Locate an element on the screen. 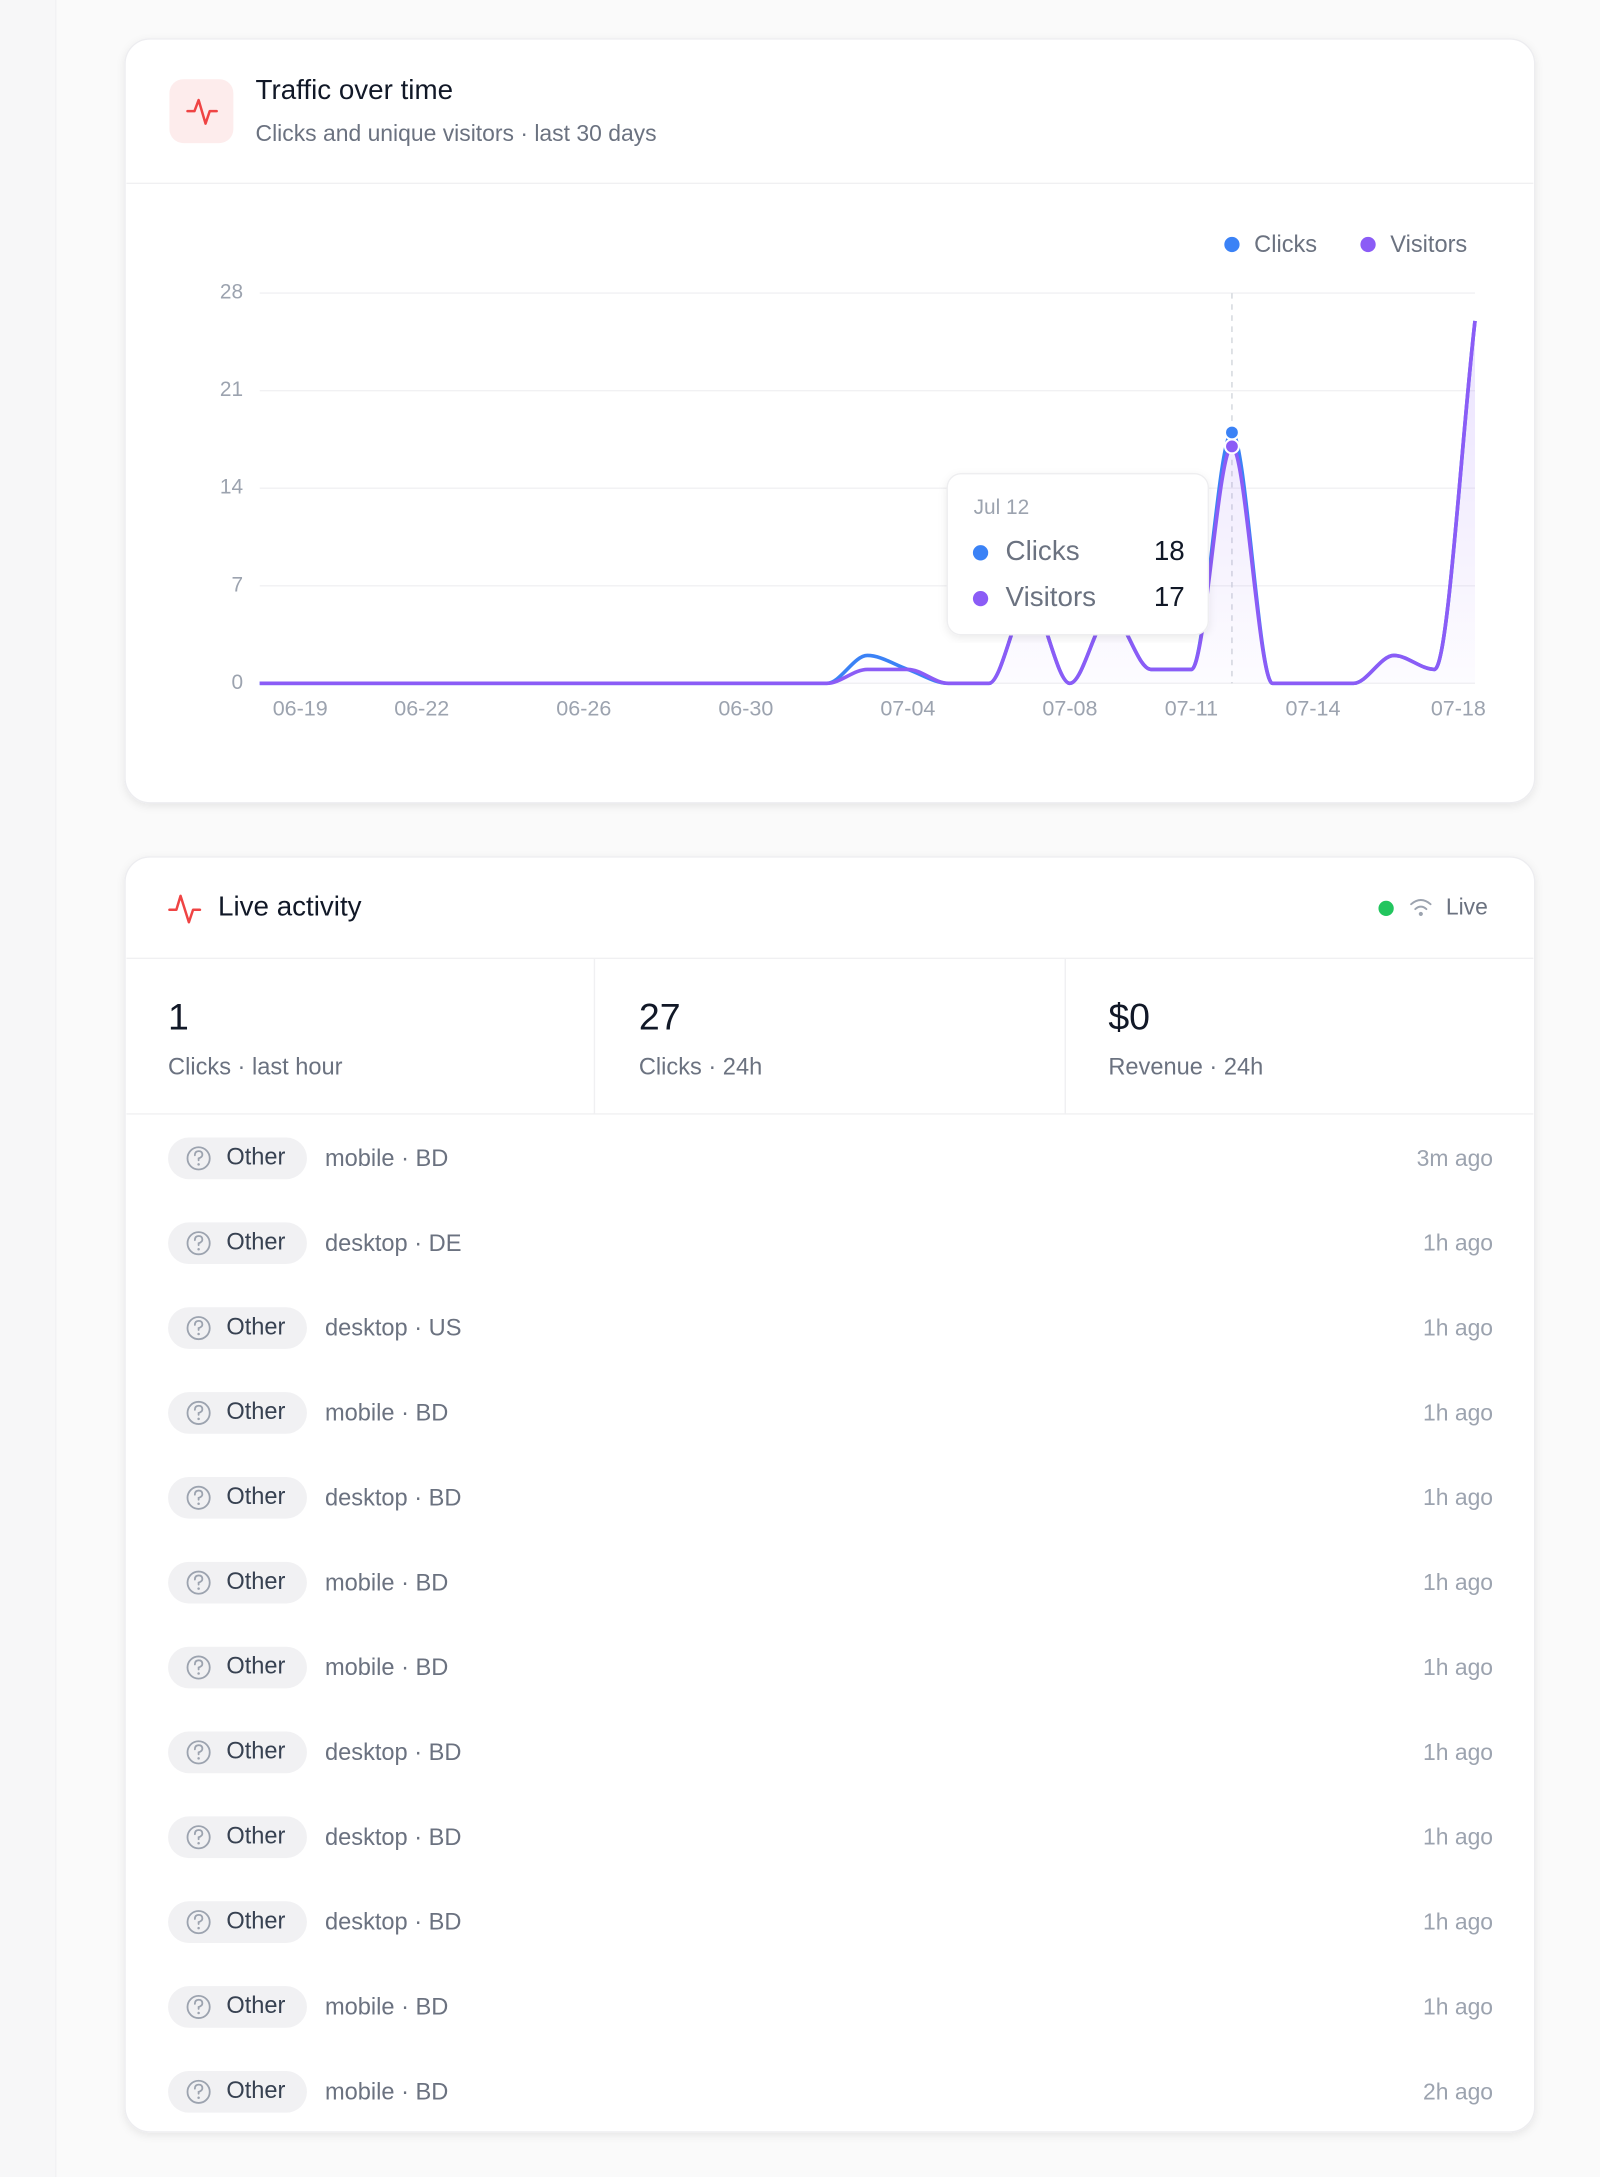 The height and width of the screenshot is (2177, 1600). y-tick-label: 14 is located at coordinates (231, 487).